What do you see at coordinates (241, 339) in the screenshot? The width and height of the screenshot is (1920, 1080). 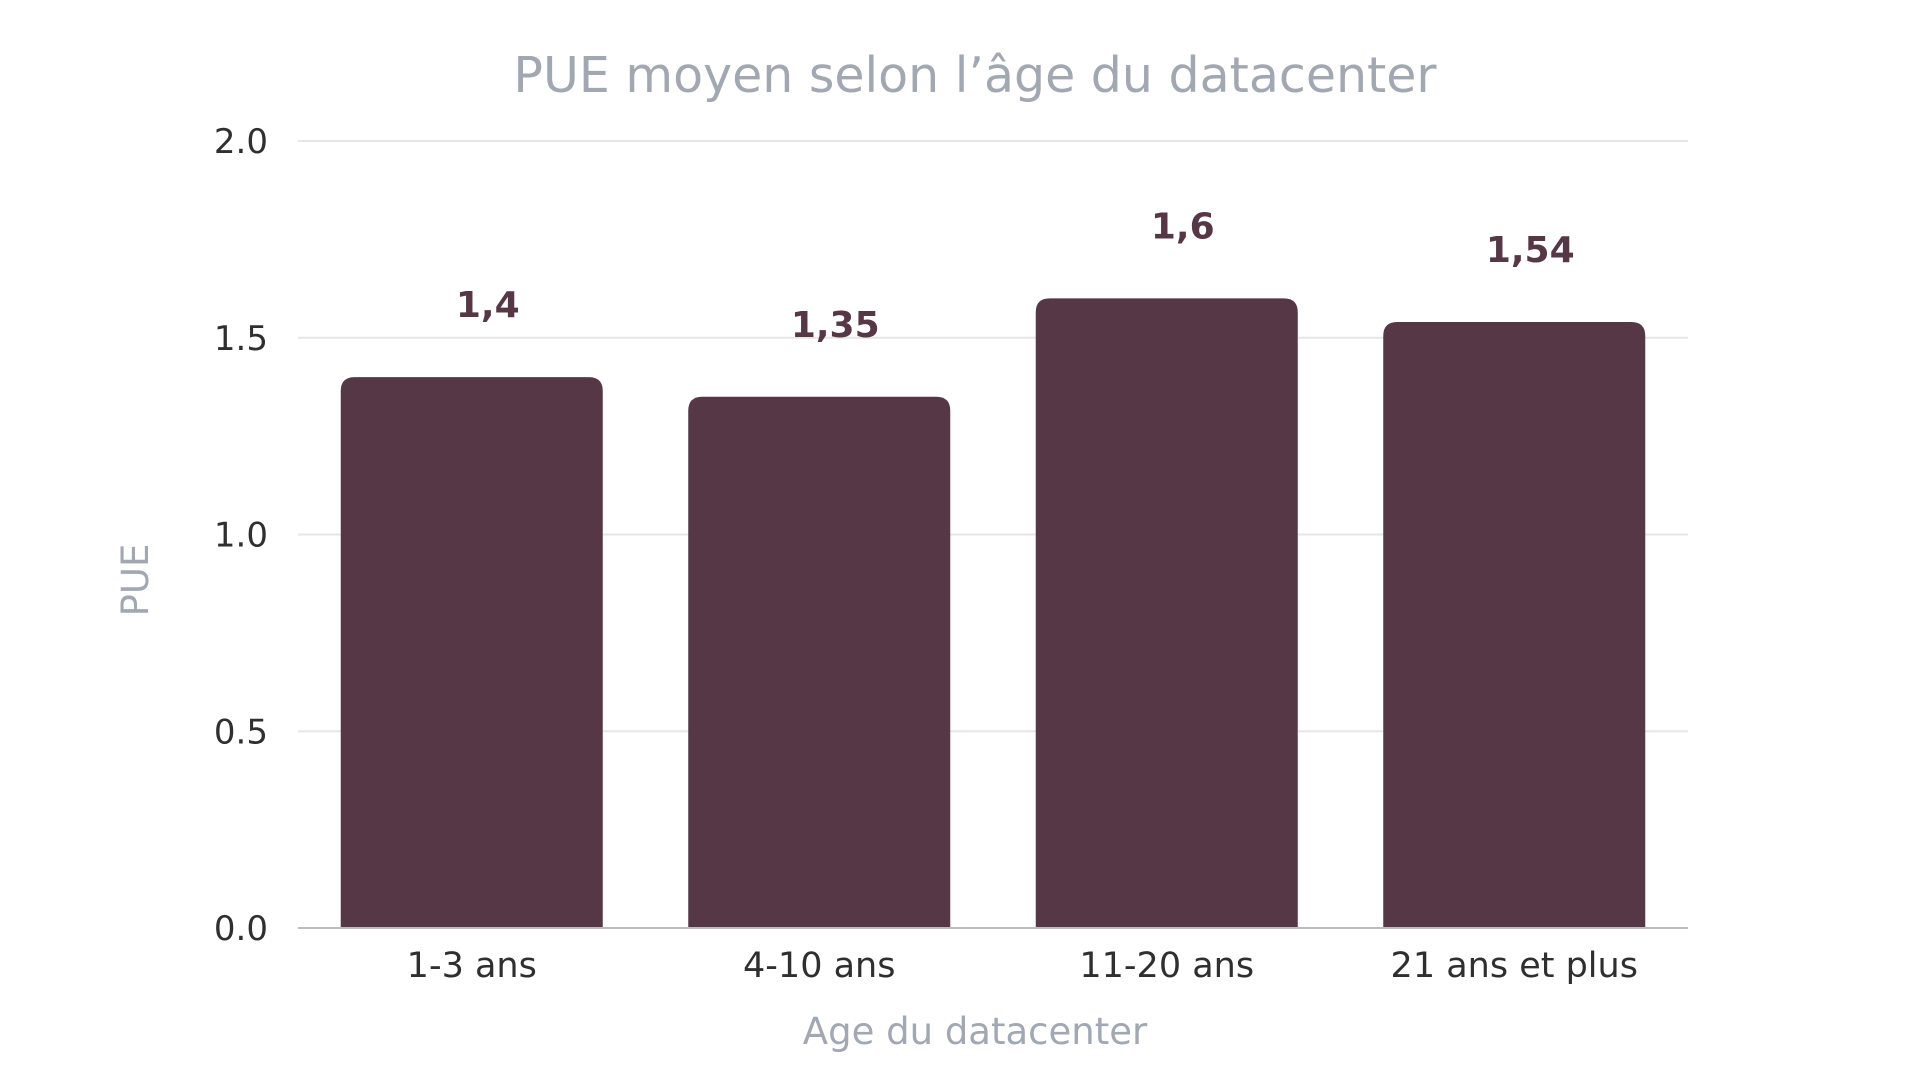 I see `y-tick-label: 1.5` at bounding box center [241, 339].